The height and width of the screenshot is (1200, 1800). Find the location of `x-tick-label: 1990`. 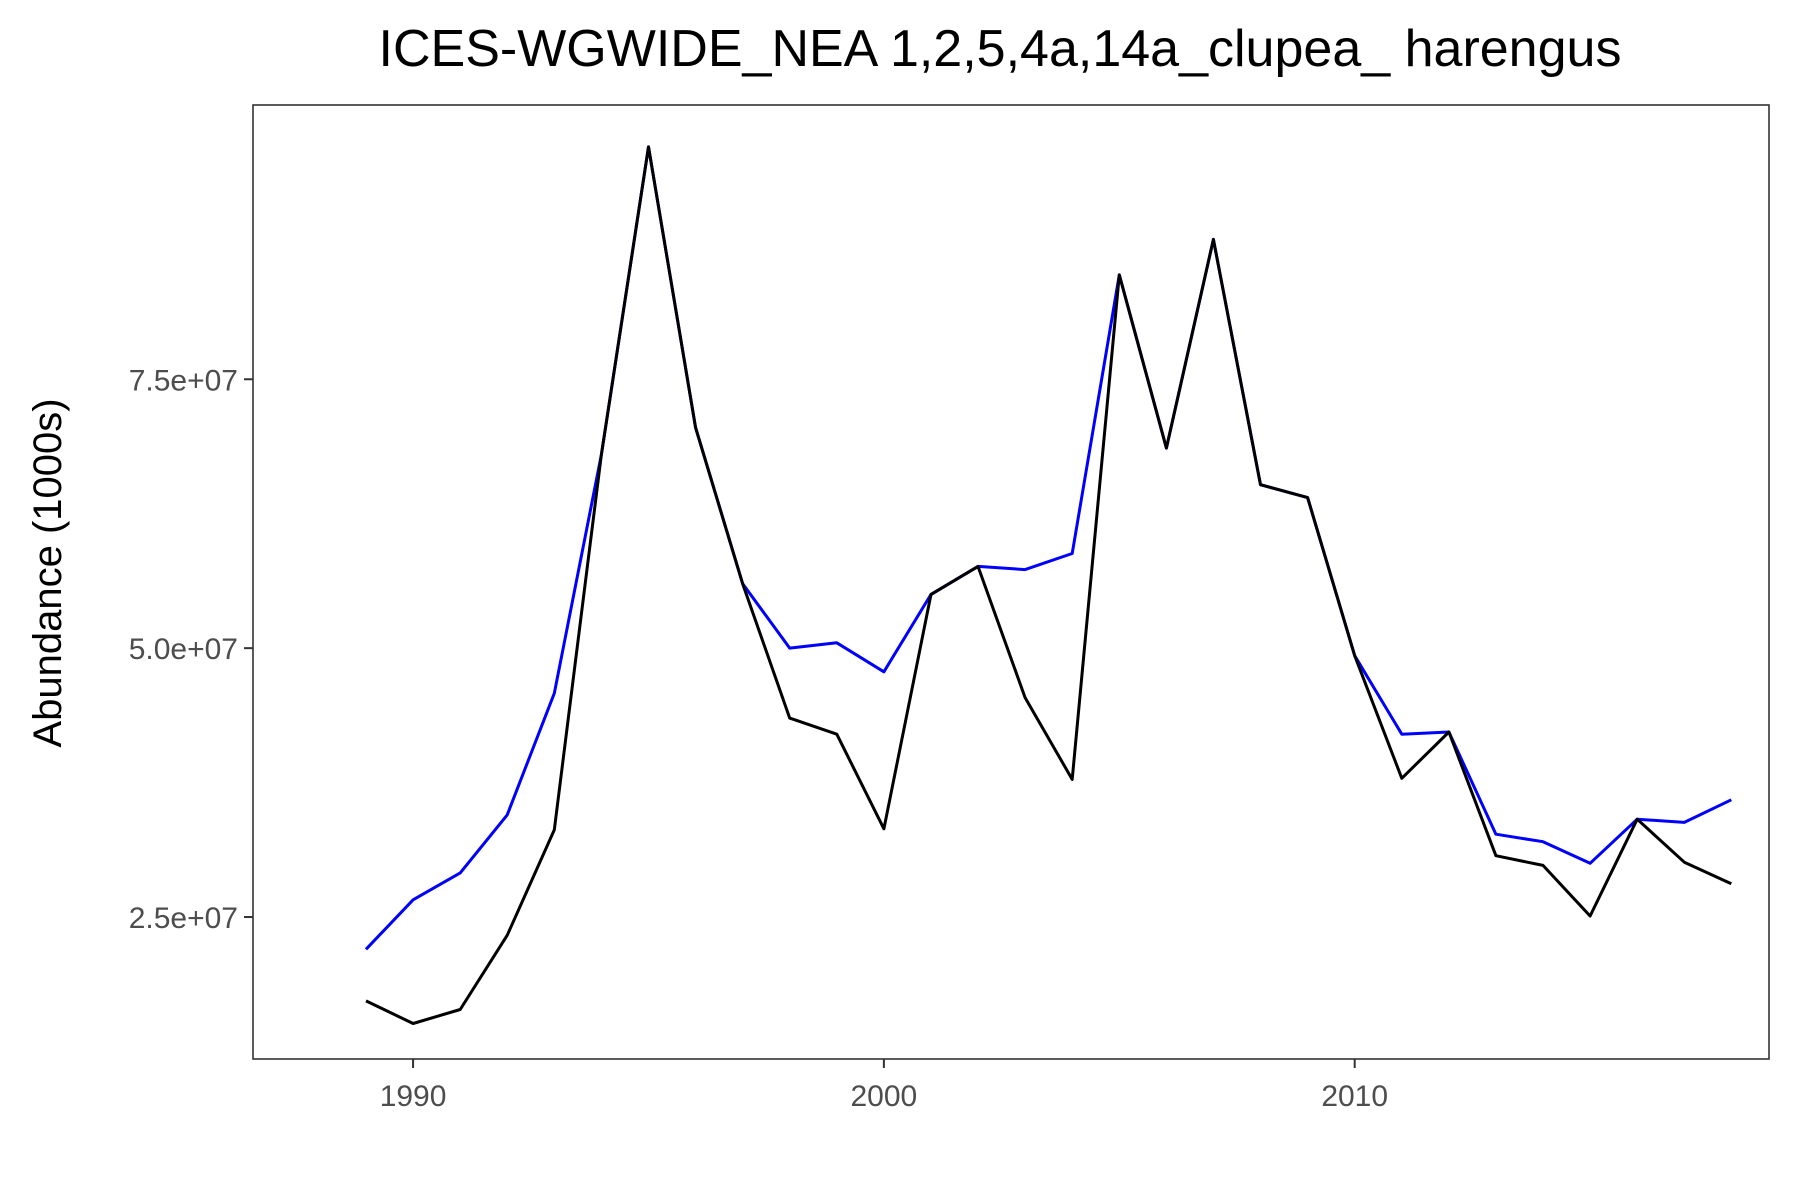

x-tick-label: 1990 is located at coordinates (413, 1096).